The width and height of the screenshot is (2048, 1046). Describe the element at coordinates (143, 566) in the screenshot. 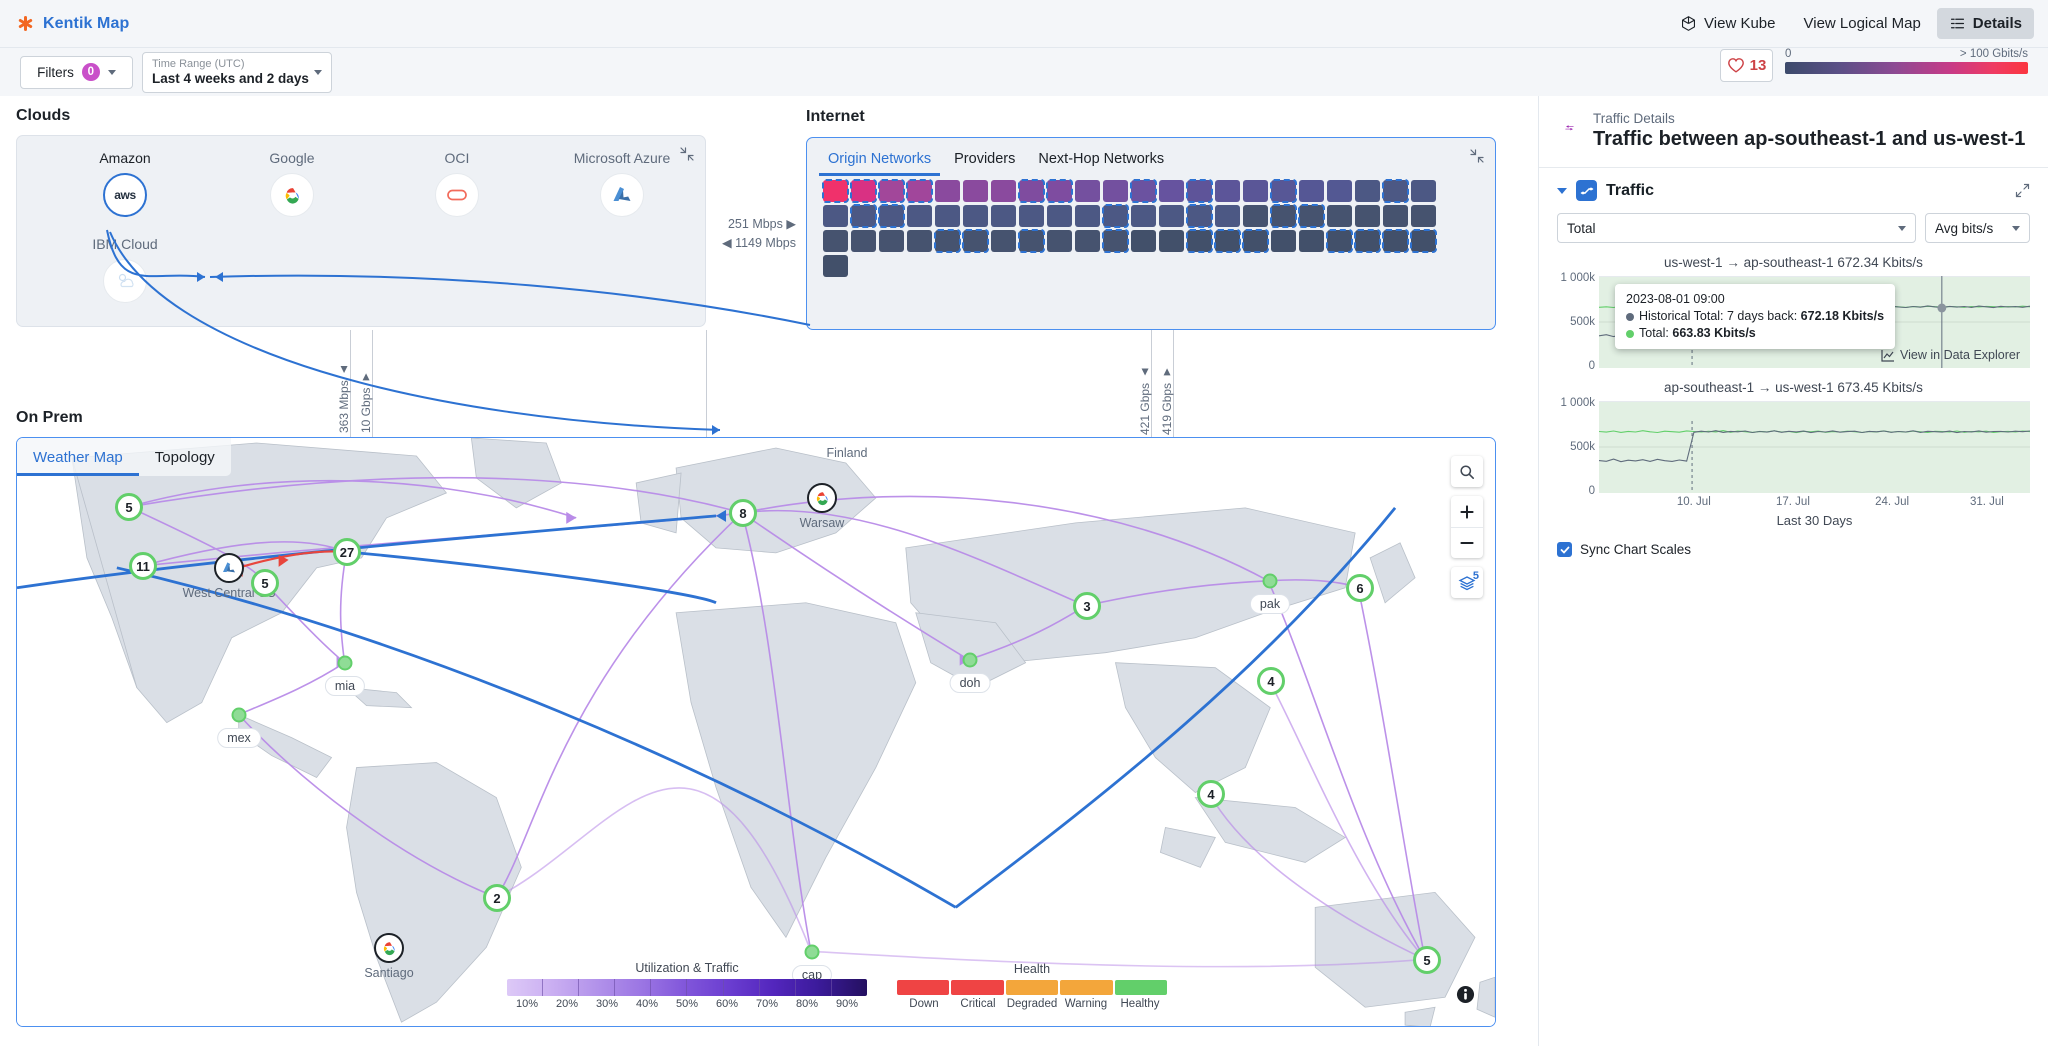

I see `map-cluster-node: 11` at that location.